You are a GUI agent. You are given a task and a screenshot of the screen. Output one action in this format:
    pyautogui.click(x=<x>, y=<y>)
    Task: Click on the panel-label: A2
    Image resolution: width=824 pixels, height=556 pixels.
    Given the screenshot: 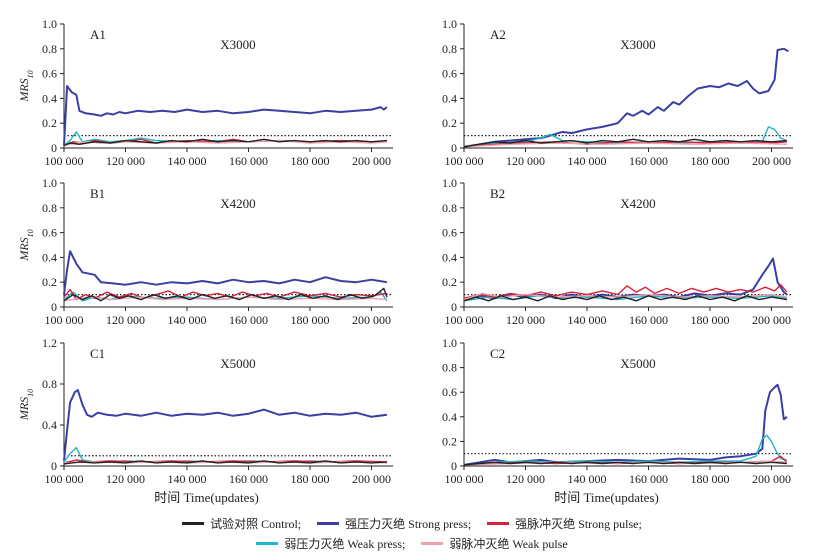 What is the action you would take?
    pyautogui.click(x=498, y=34)
    